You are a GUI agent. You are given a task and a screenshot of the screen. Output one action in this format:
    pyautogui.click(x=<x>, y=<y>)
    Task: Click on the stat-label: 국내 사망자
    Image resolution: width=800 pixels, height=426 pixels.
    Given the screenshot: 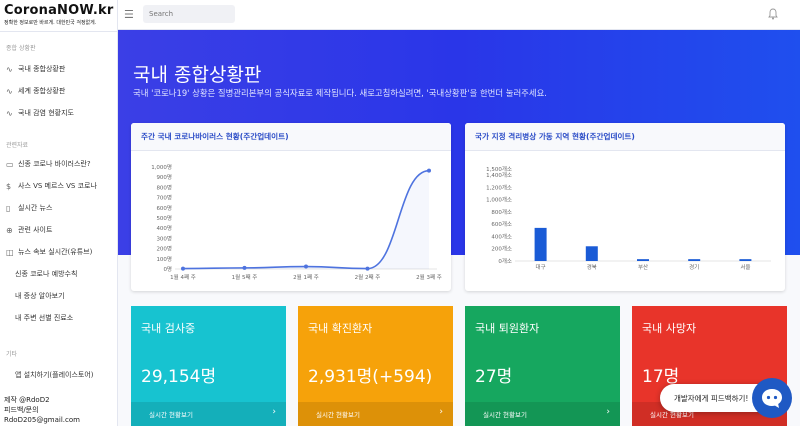 What is the action you would take?
    pyautogui.click(x=669, y=328)
    